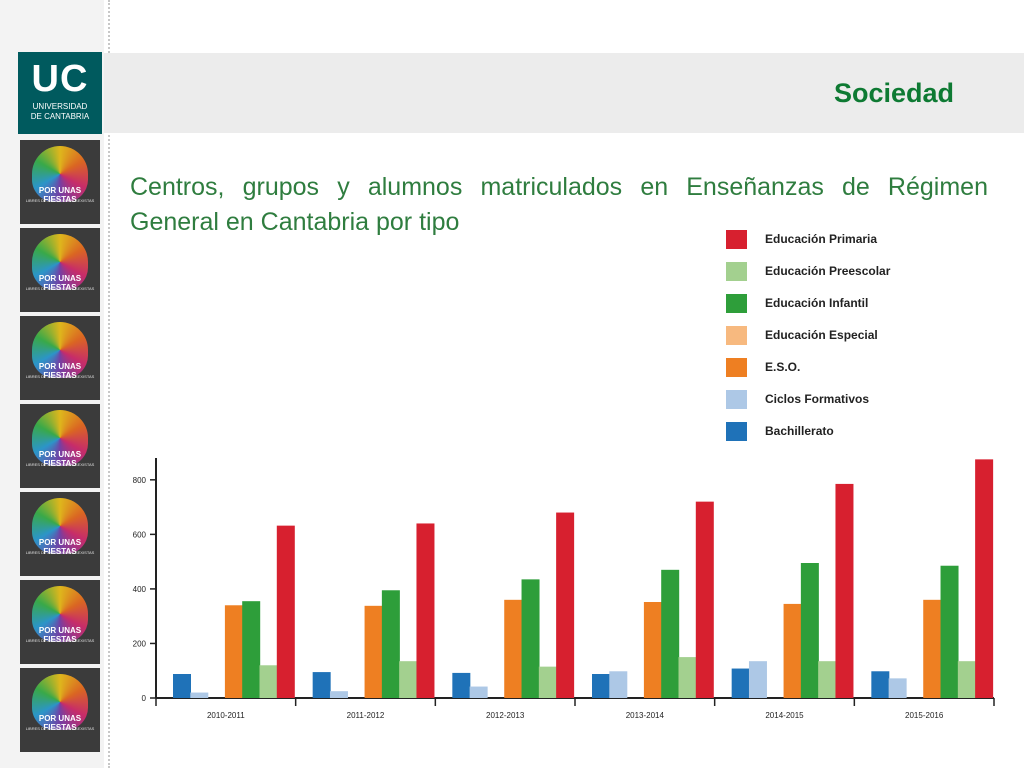 Image resolution: width=1024 pixels, height=768 pixels. What do you see at coordinates (60, 106) in the screenshot?
I see `logo-line1: UNIVERSIDAD` at bounding box center [60, 106].